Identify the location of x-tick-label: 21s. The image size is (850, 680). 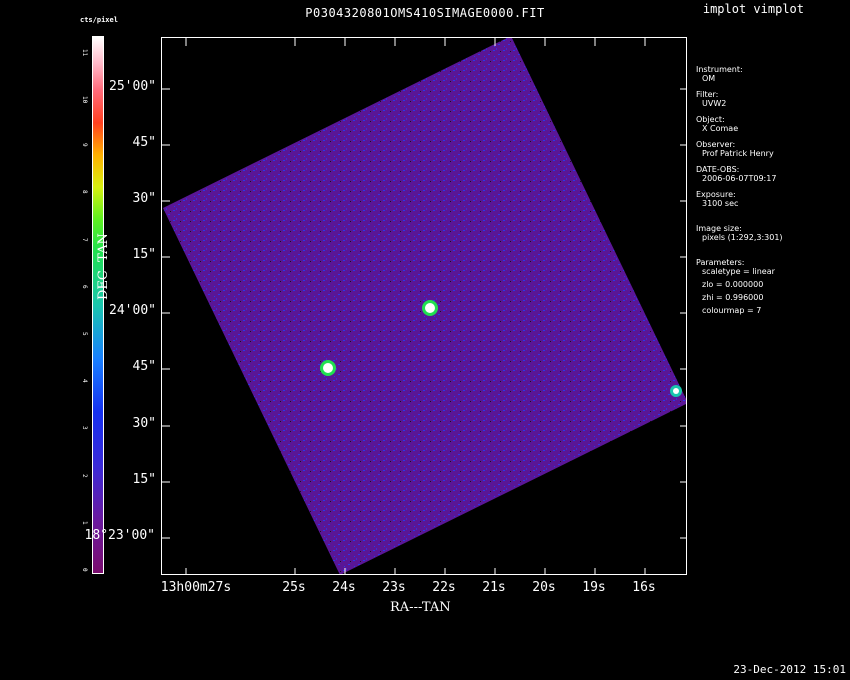
(494, 587).